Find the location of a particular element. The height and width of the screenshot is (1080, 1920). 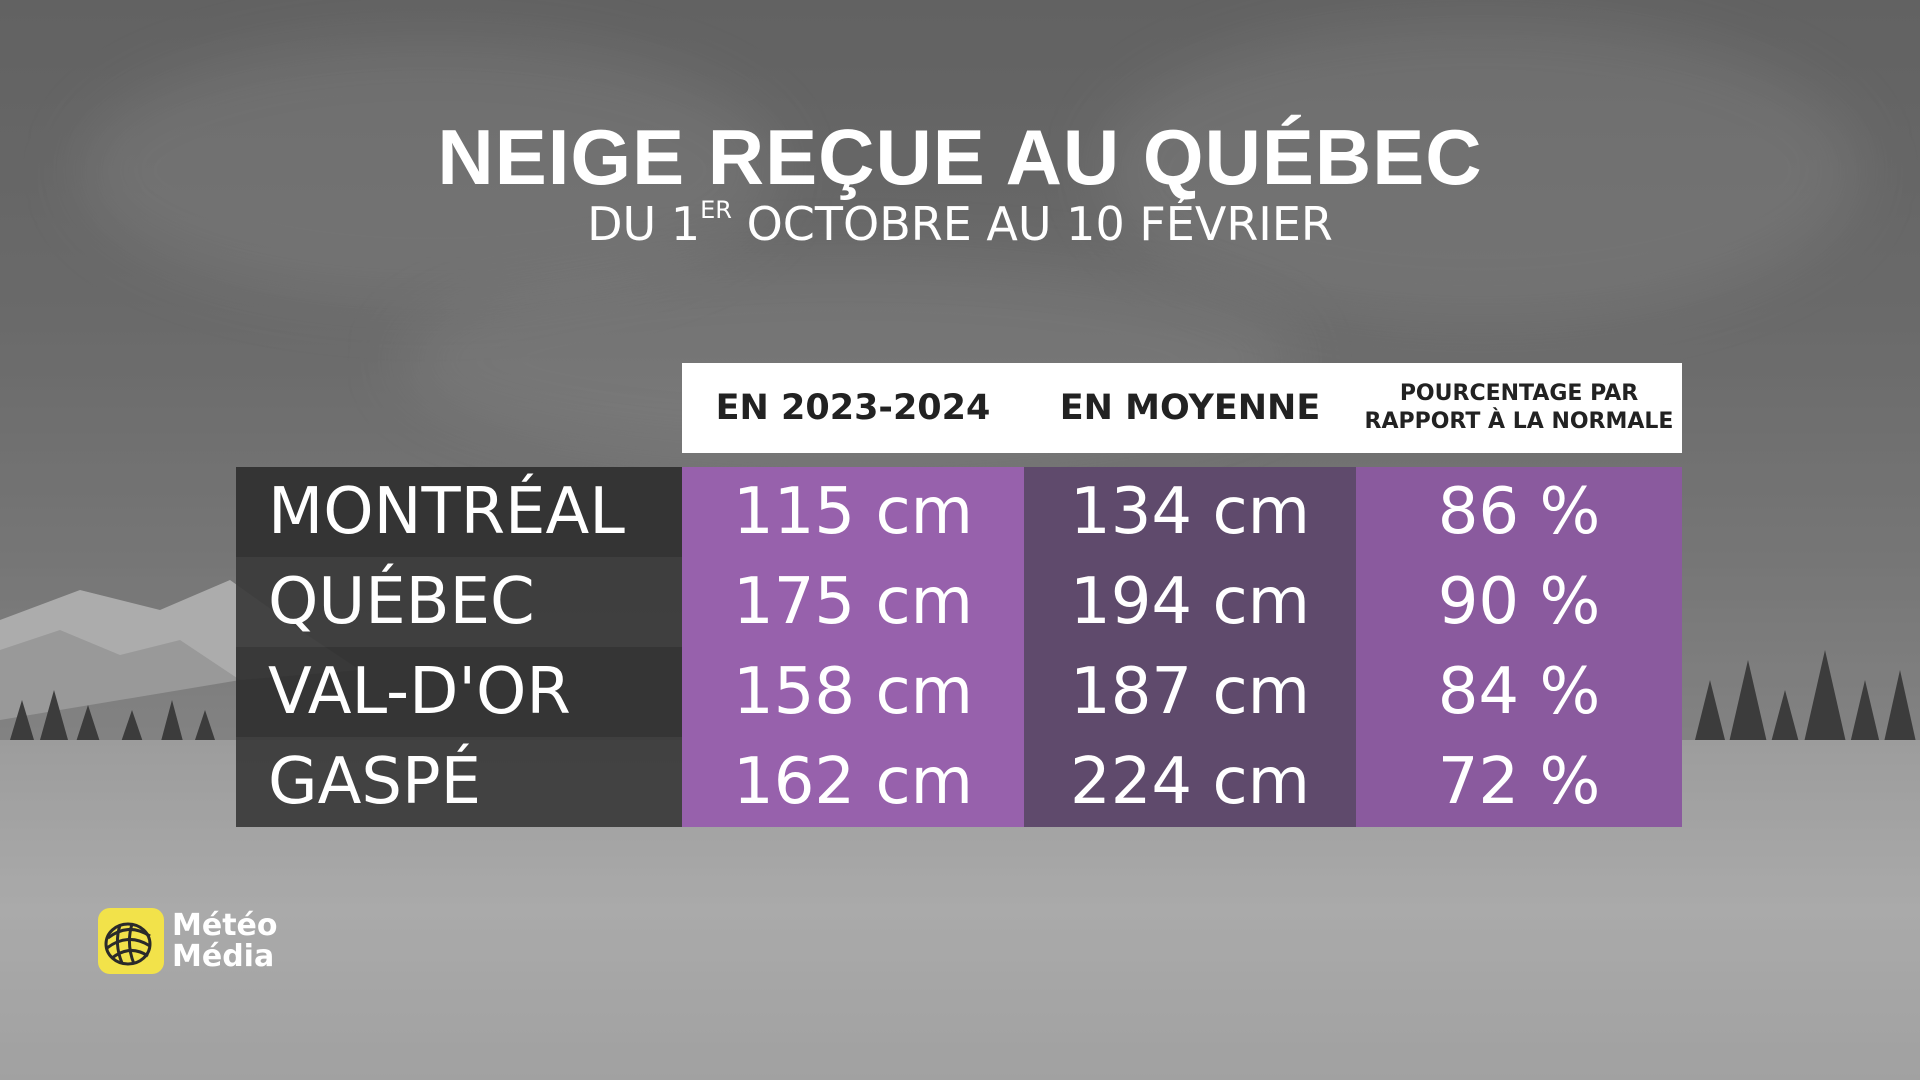

percent-value: 72 % is located at coordinates (1519, 782).